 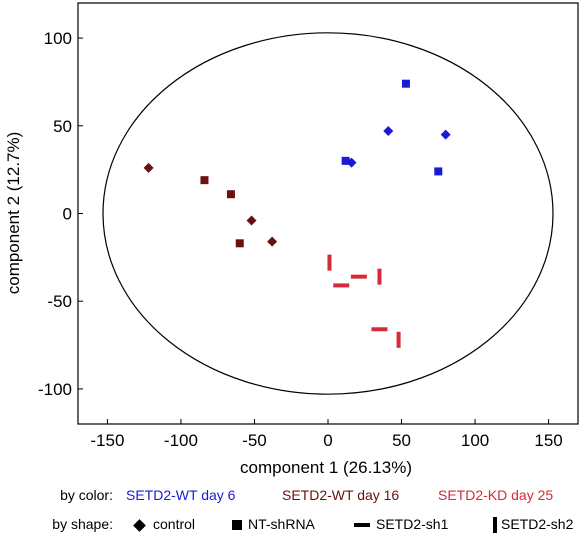 What do you see at coordinates (475, 440) in the screenshot?
I see `x-tick-label: 100` at bounding box center [475, 440].